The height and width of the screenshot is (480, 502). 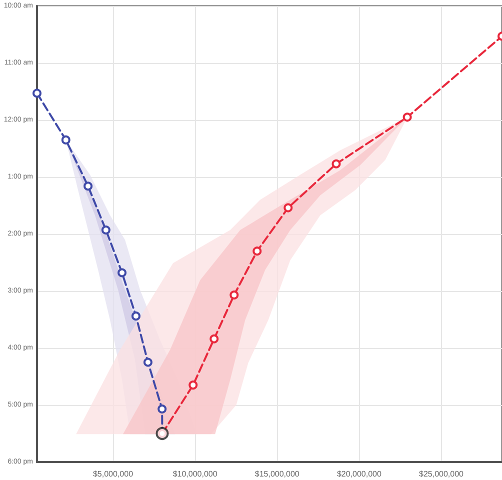 What do you see at coordinates (359, 474) in the screenshot?
I see `x-tick-label: $20,000,000` at bounding box center [359, 474].